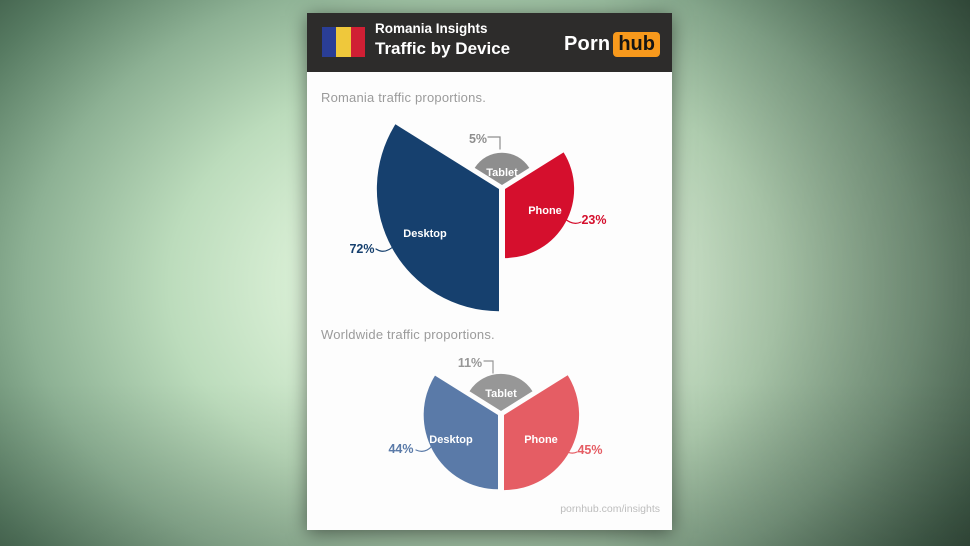  What do you see at coordinates (470, 363) in the screenshot?
I see `tablet-percent-label: 11%` at bounding box center [470, 363].